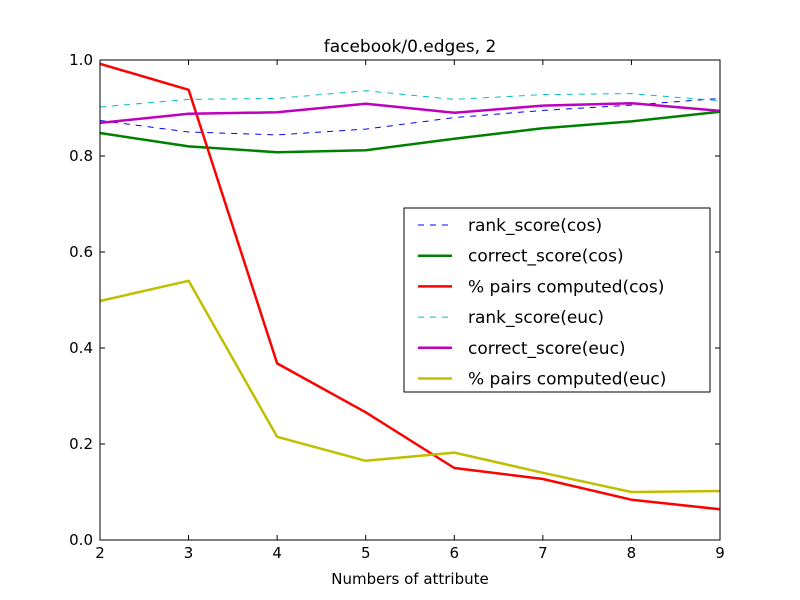  I want to click on legend-label-0: rank_score(cos), so click(535, 226).